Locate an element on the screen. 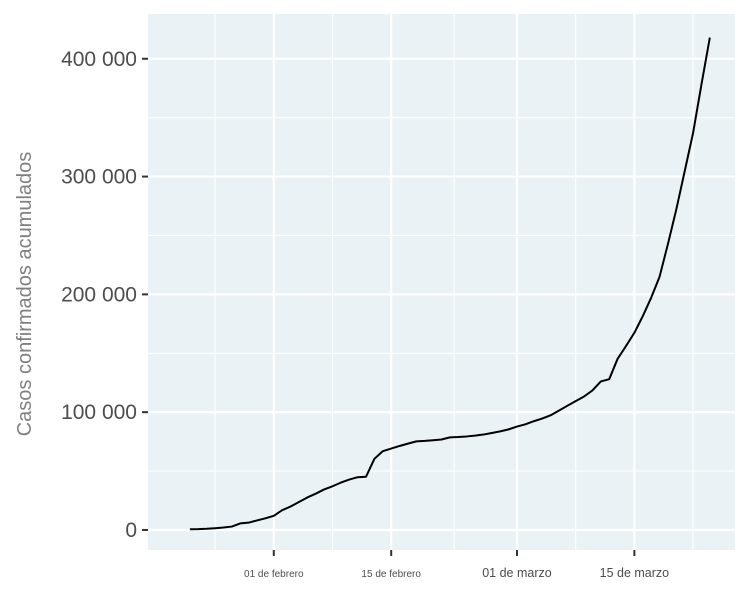 The image size is (750, 600). y-tick-label: 0 is located at coordinates (131, 530).